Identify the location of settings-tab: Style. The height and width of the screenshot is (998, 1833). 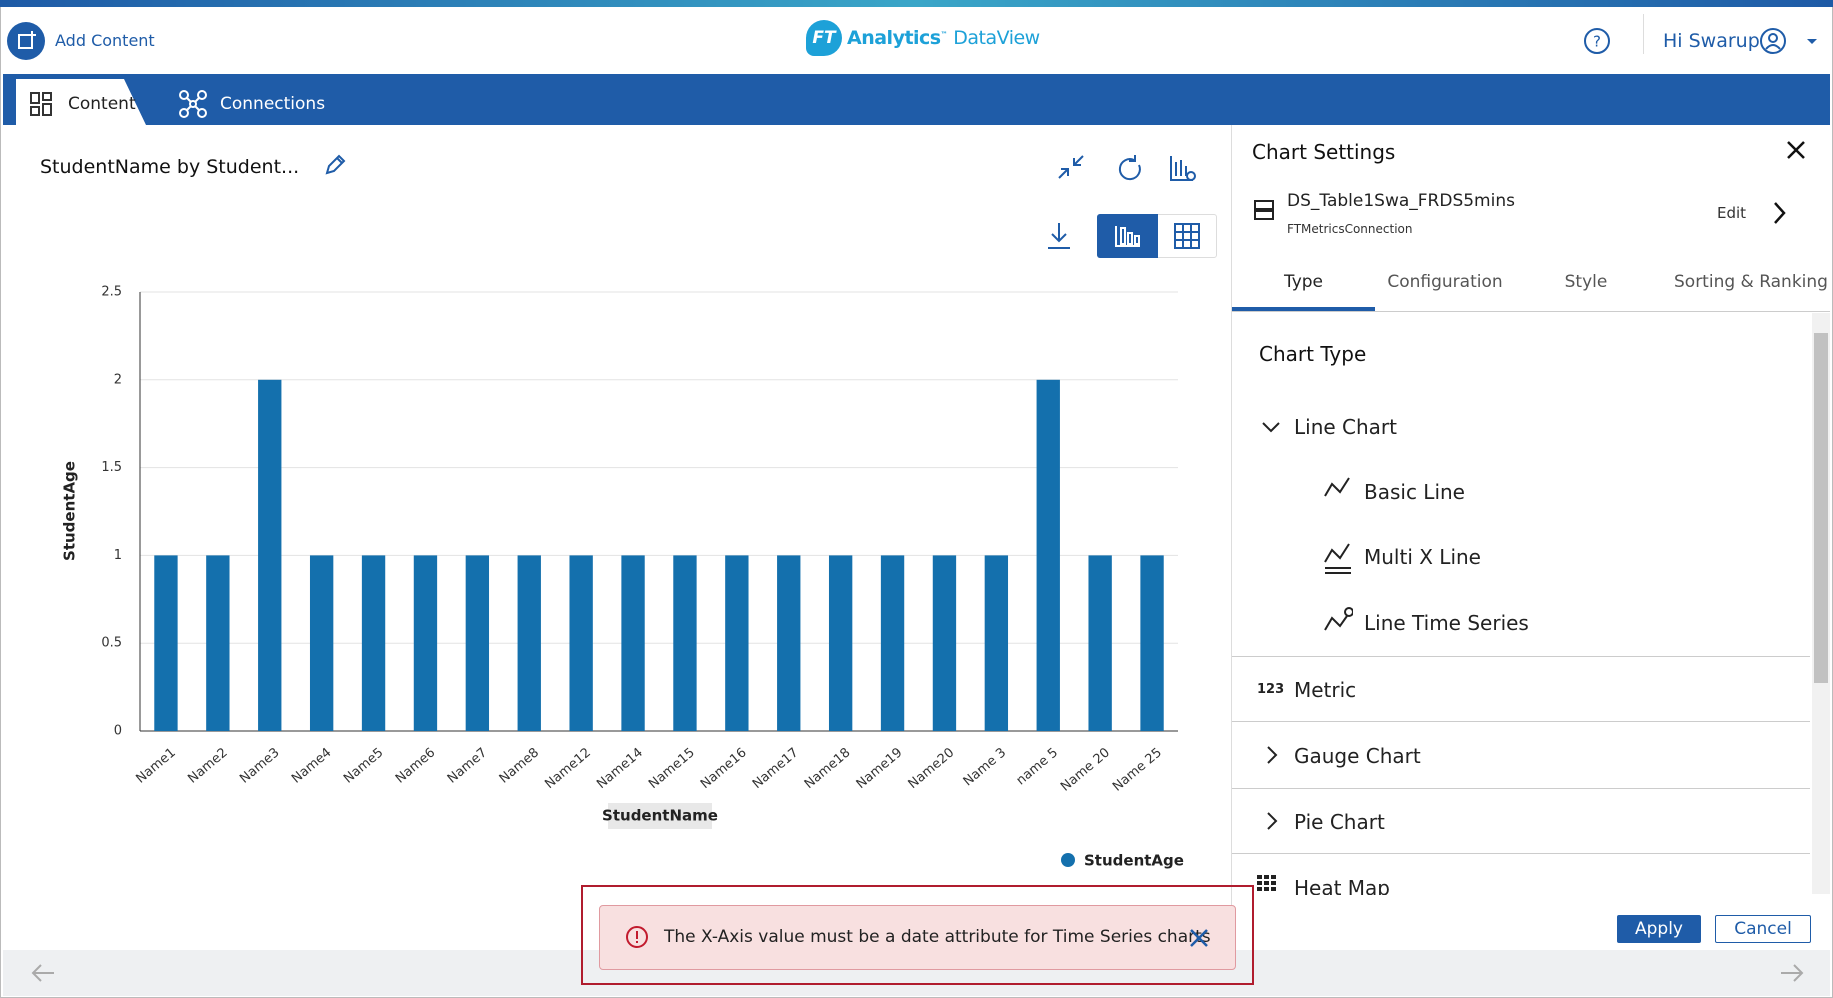
(1586, 282).